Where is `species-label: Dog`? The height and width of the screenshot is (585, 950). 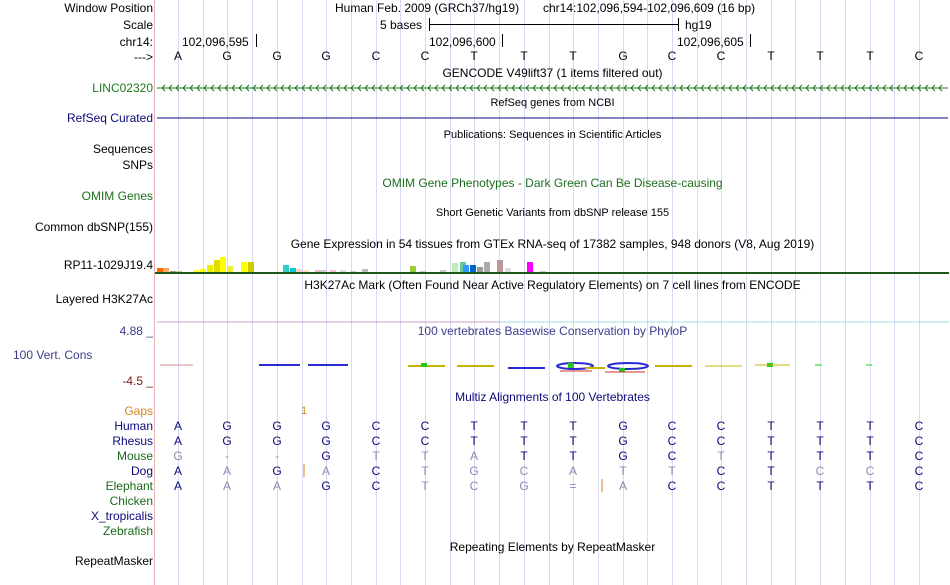 species-label: Dog is located at coordinates (141, 471).